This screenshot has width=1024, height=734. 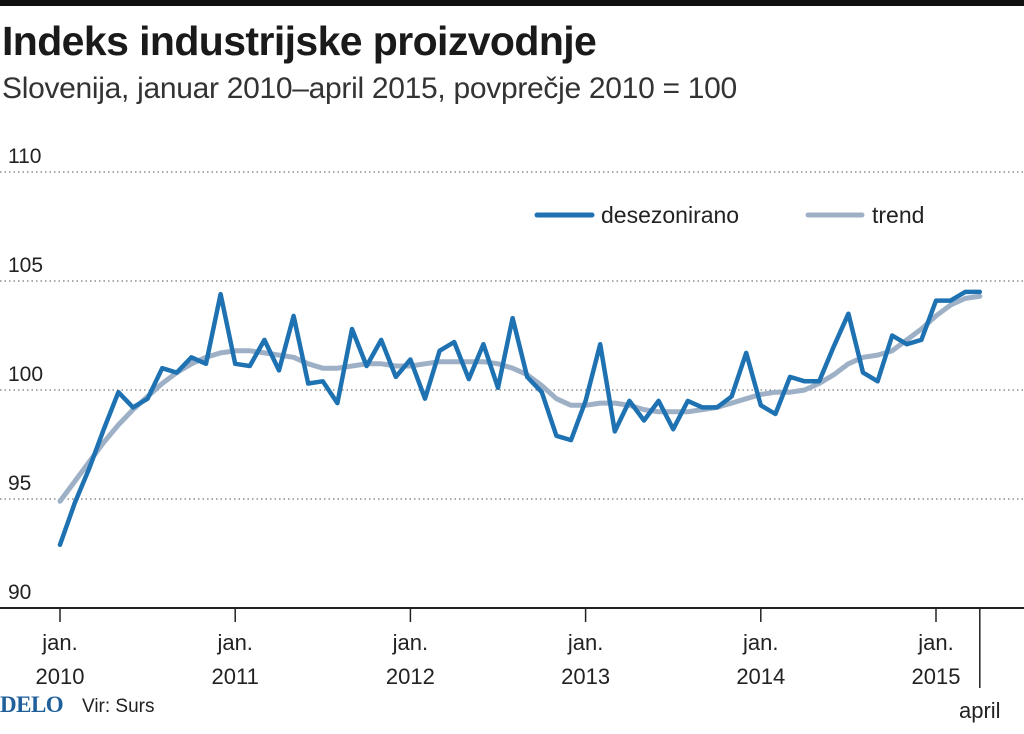 What do you see at coordinates (898, 215) in the screenshot?
I see `legend-label-trend: trend` at bounding box center [898, 215].